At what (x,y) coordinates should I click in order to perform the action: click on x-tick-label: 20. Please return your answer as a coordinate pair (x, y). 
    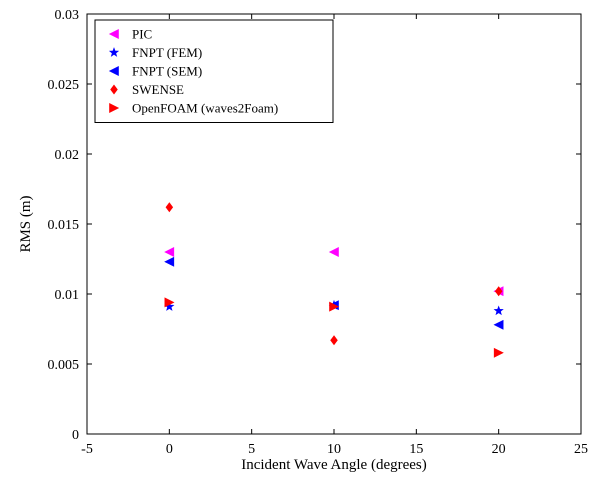
    Looking at the image, I should click on (499, 449).